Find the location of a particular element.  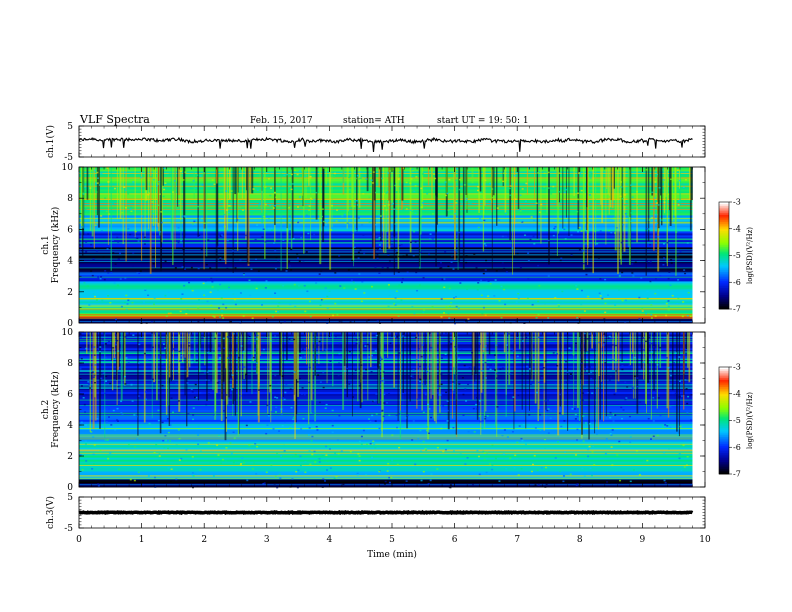

colorbar-label: log(PSD)(V²/Hz) is located at coordinates (750, 255).